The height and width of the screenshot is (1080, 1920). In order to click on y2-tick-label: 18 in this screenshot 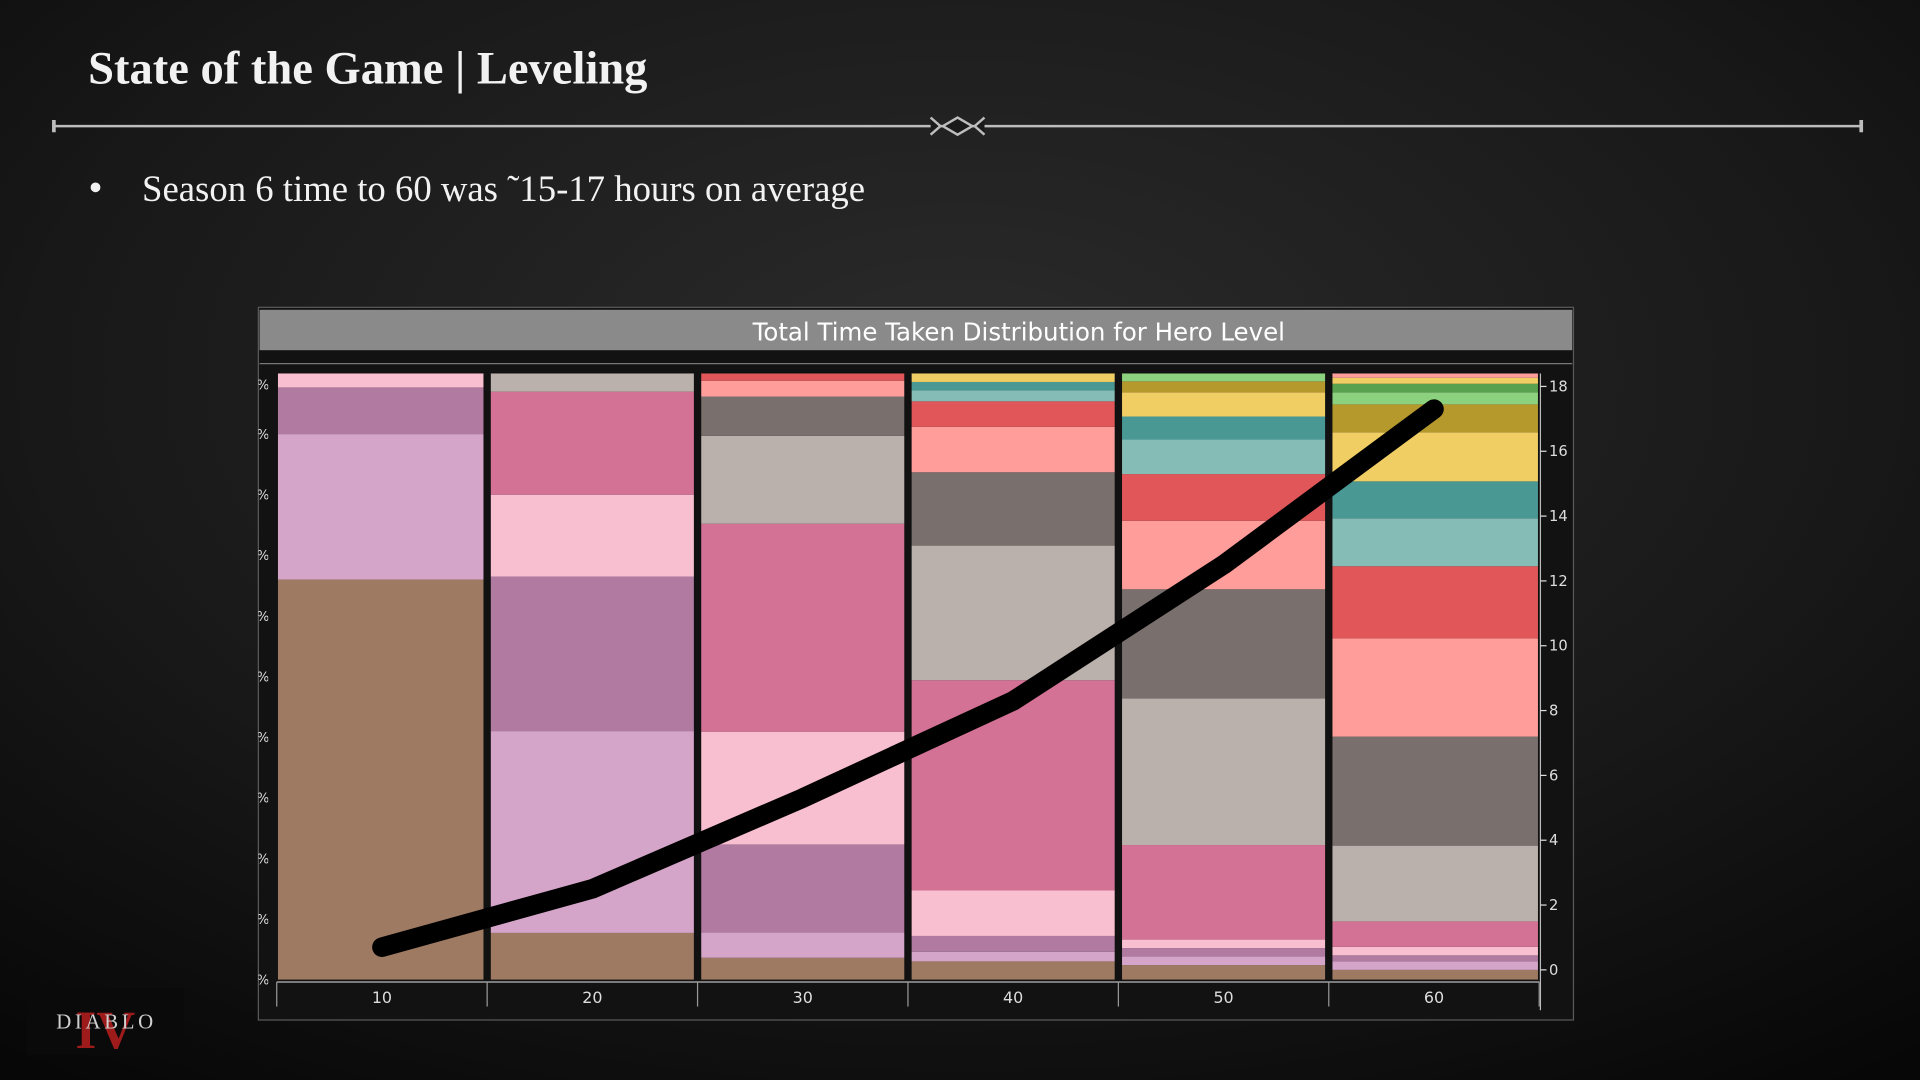, I will do `click(1558, 386)`.